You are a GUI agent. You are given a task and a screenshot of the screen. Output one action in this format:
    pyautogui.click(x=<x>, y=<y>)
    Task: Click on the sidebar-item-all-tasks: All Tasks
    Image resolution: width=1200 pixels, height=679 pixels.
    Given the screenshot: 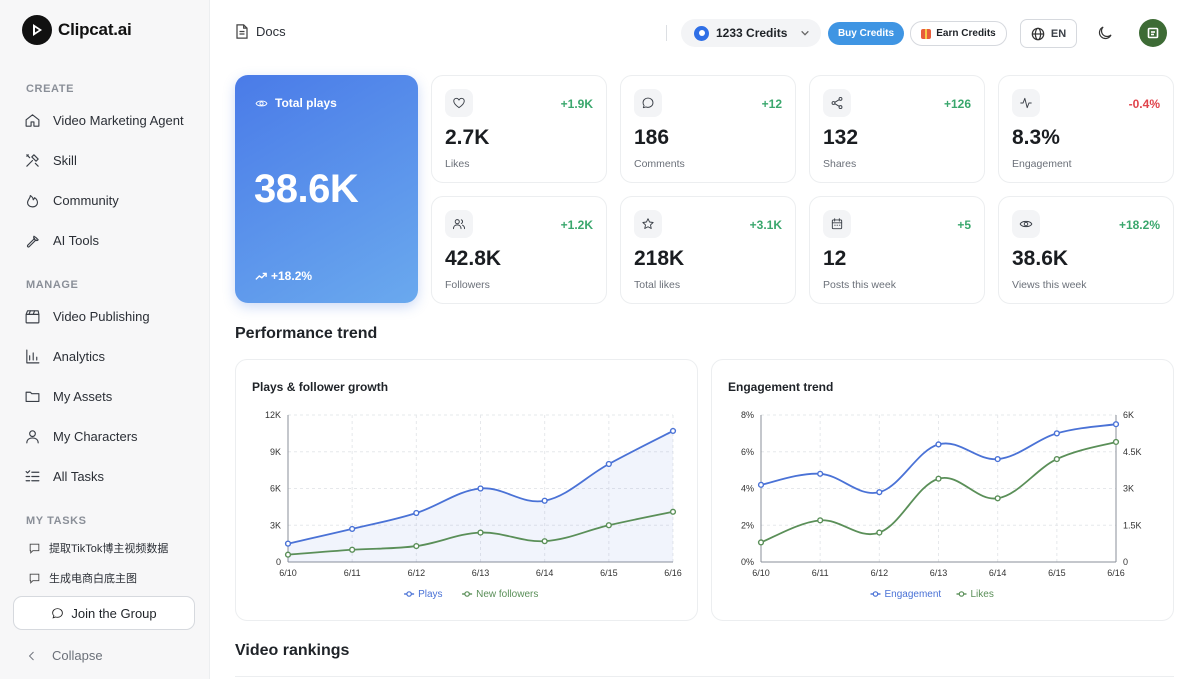 What is the action you would take?
    pyautogui.click(x=105, y=476)
    